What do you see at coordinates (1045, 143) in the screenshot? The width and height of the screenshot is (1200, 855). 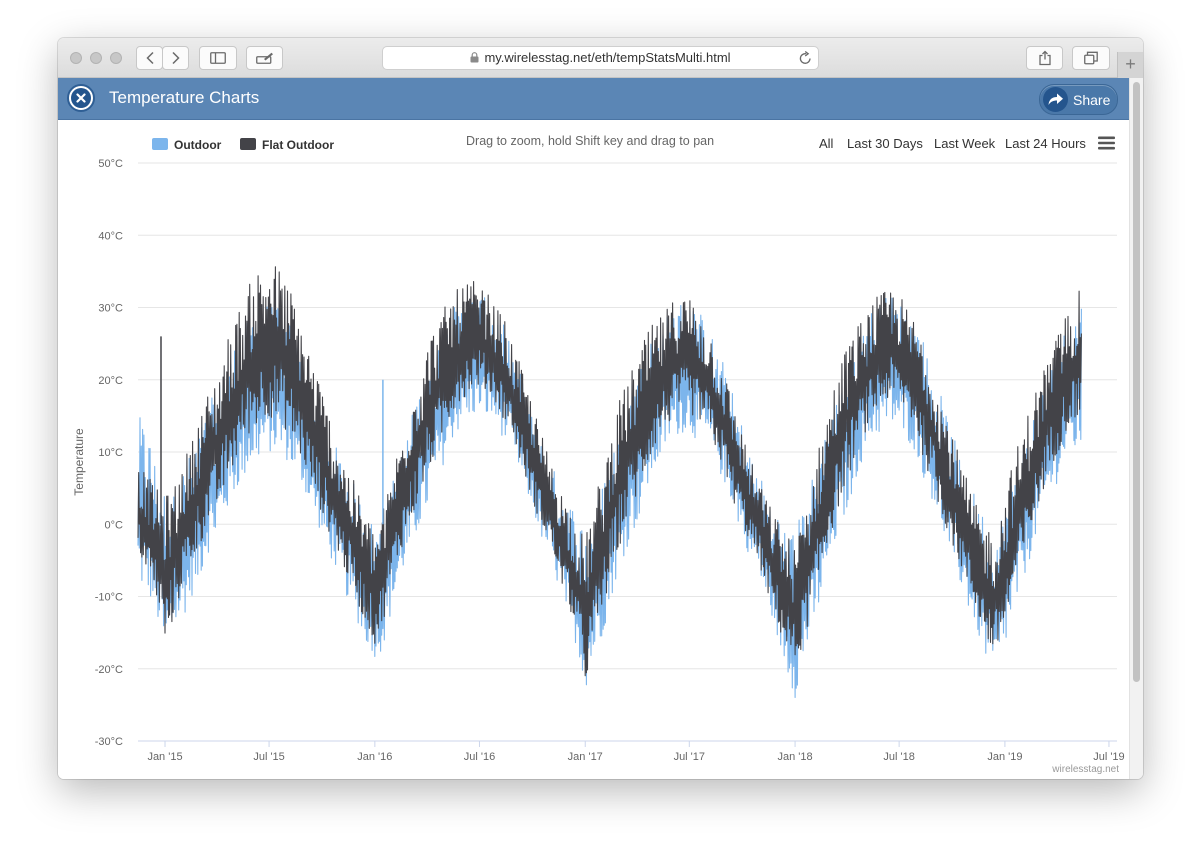 I see `range-button-24-hours: Last 24 Hours` at bounding box center [1045, 143].